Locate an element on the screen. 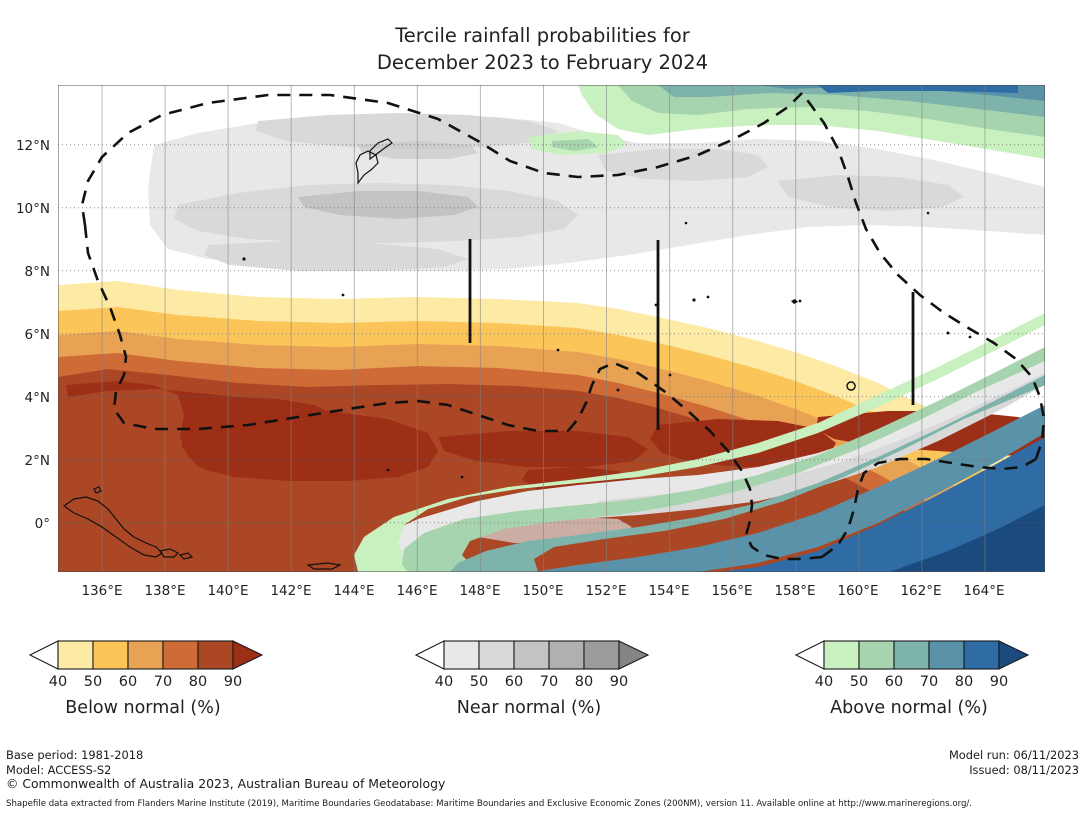 This screenshot has width=1085, height=816. x-tick-162e: 162°E is located at coordinates (921, 591).